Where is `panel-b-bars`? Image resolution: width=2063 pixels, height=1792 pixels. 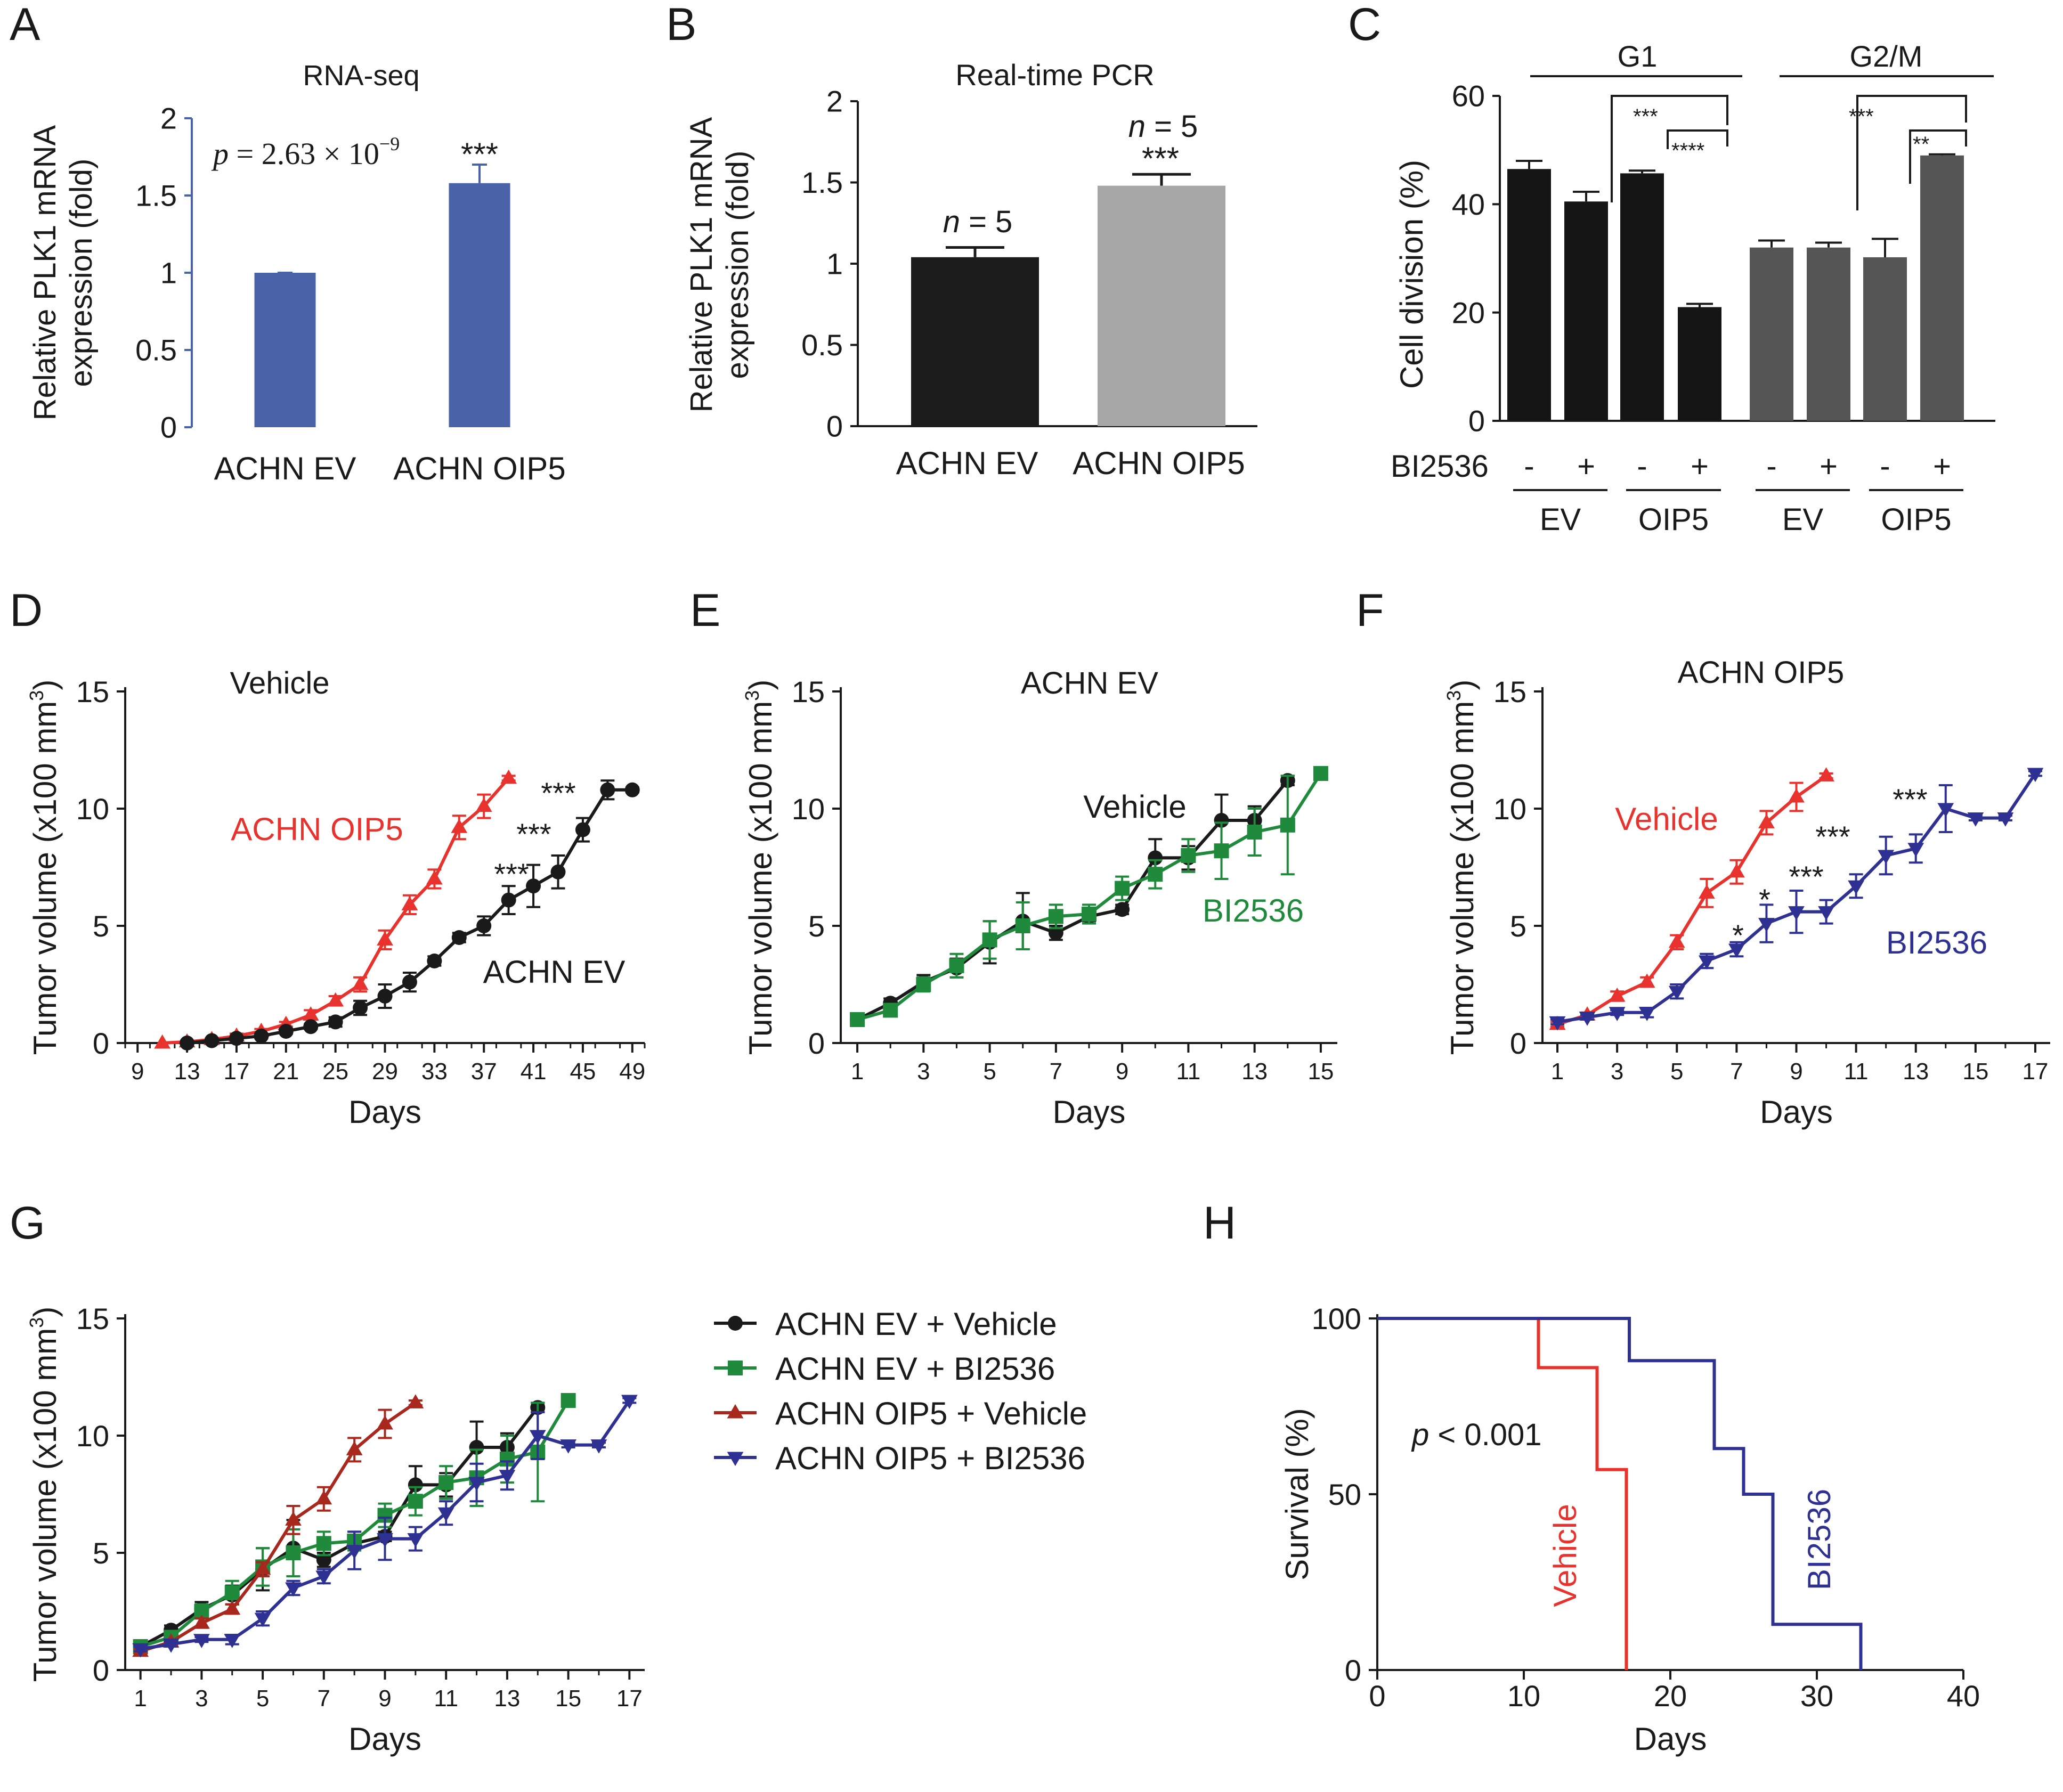
panel-b-bars is located at coordinates (1068, 299).